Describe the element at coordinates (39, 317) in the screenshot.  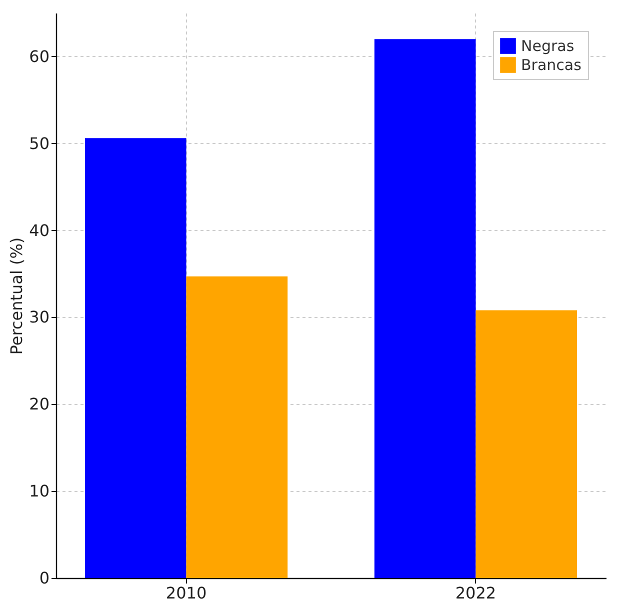
I see `y-tick-label: 30` at that location.